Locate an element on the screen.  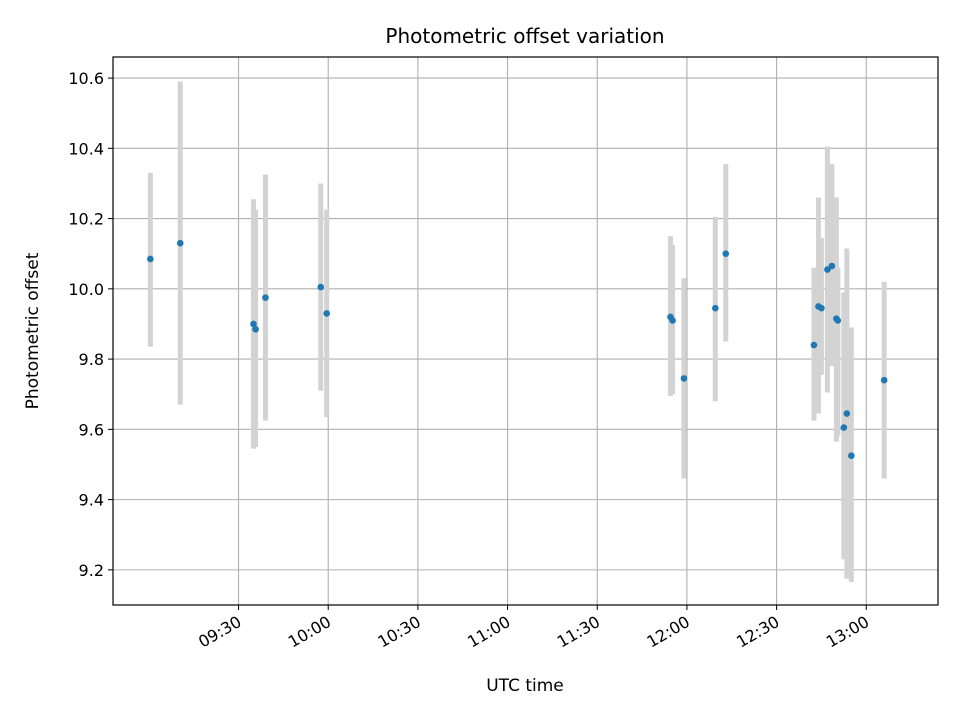
y-tick-label: 9.6 is located at coordinates (91, 429).